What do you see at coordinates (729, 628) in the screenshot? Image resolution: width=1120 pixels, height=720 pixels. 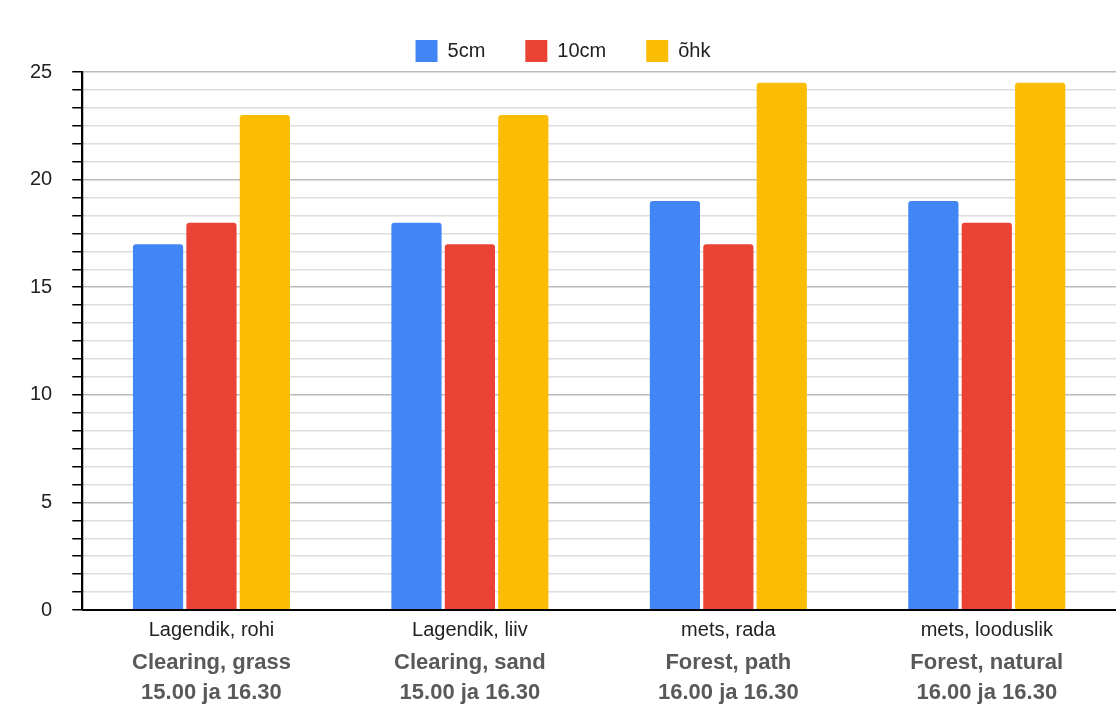 I see `x-tick-label: mets, rada` at bounding box center [729, 628].